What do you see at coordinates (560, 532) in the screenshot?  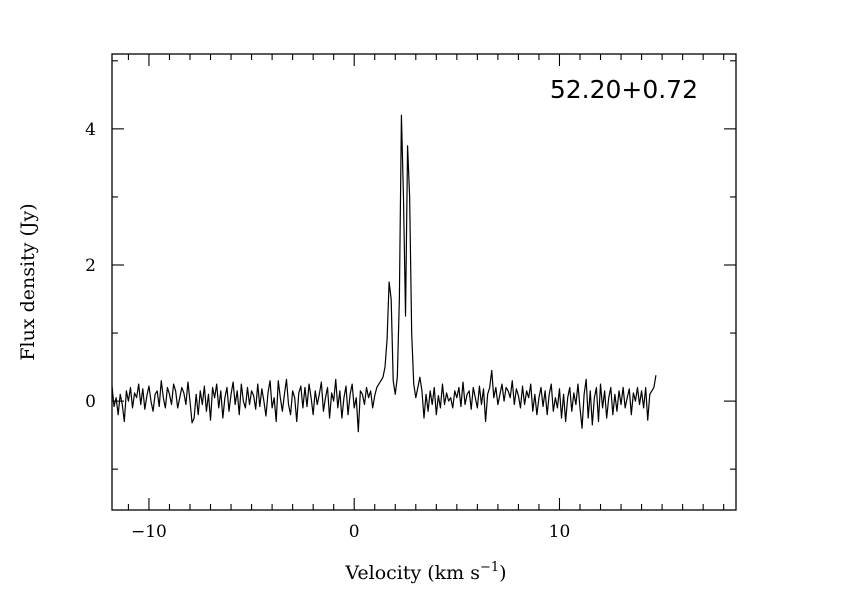 I see `x-tick-label: 10` at bounding box center [560, 532].